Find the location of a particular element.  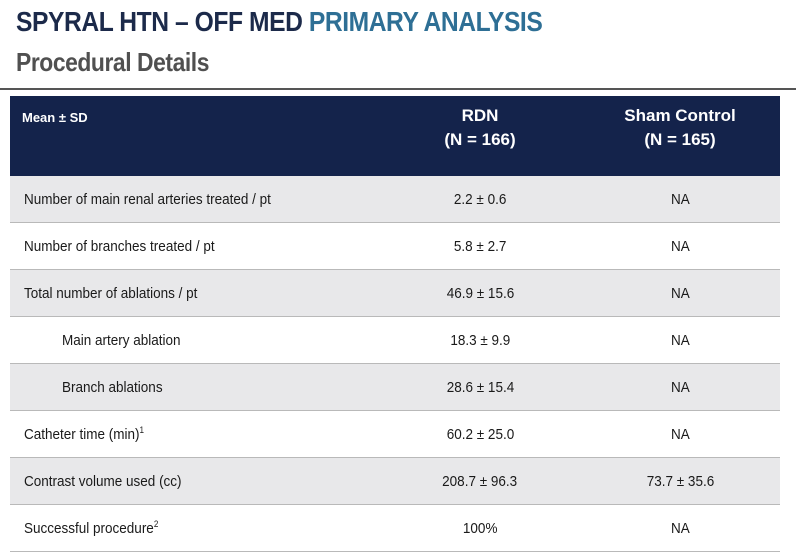

rdn-value-cell: 2.2 ± 0.6 is located at coordinates (480, 199).